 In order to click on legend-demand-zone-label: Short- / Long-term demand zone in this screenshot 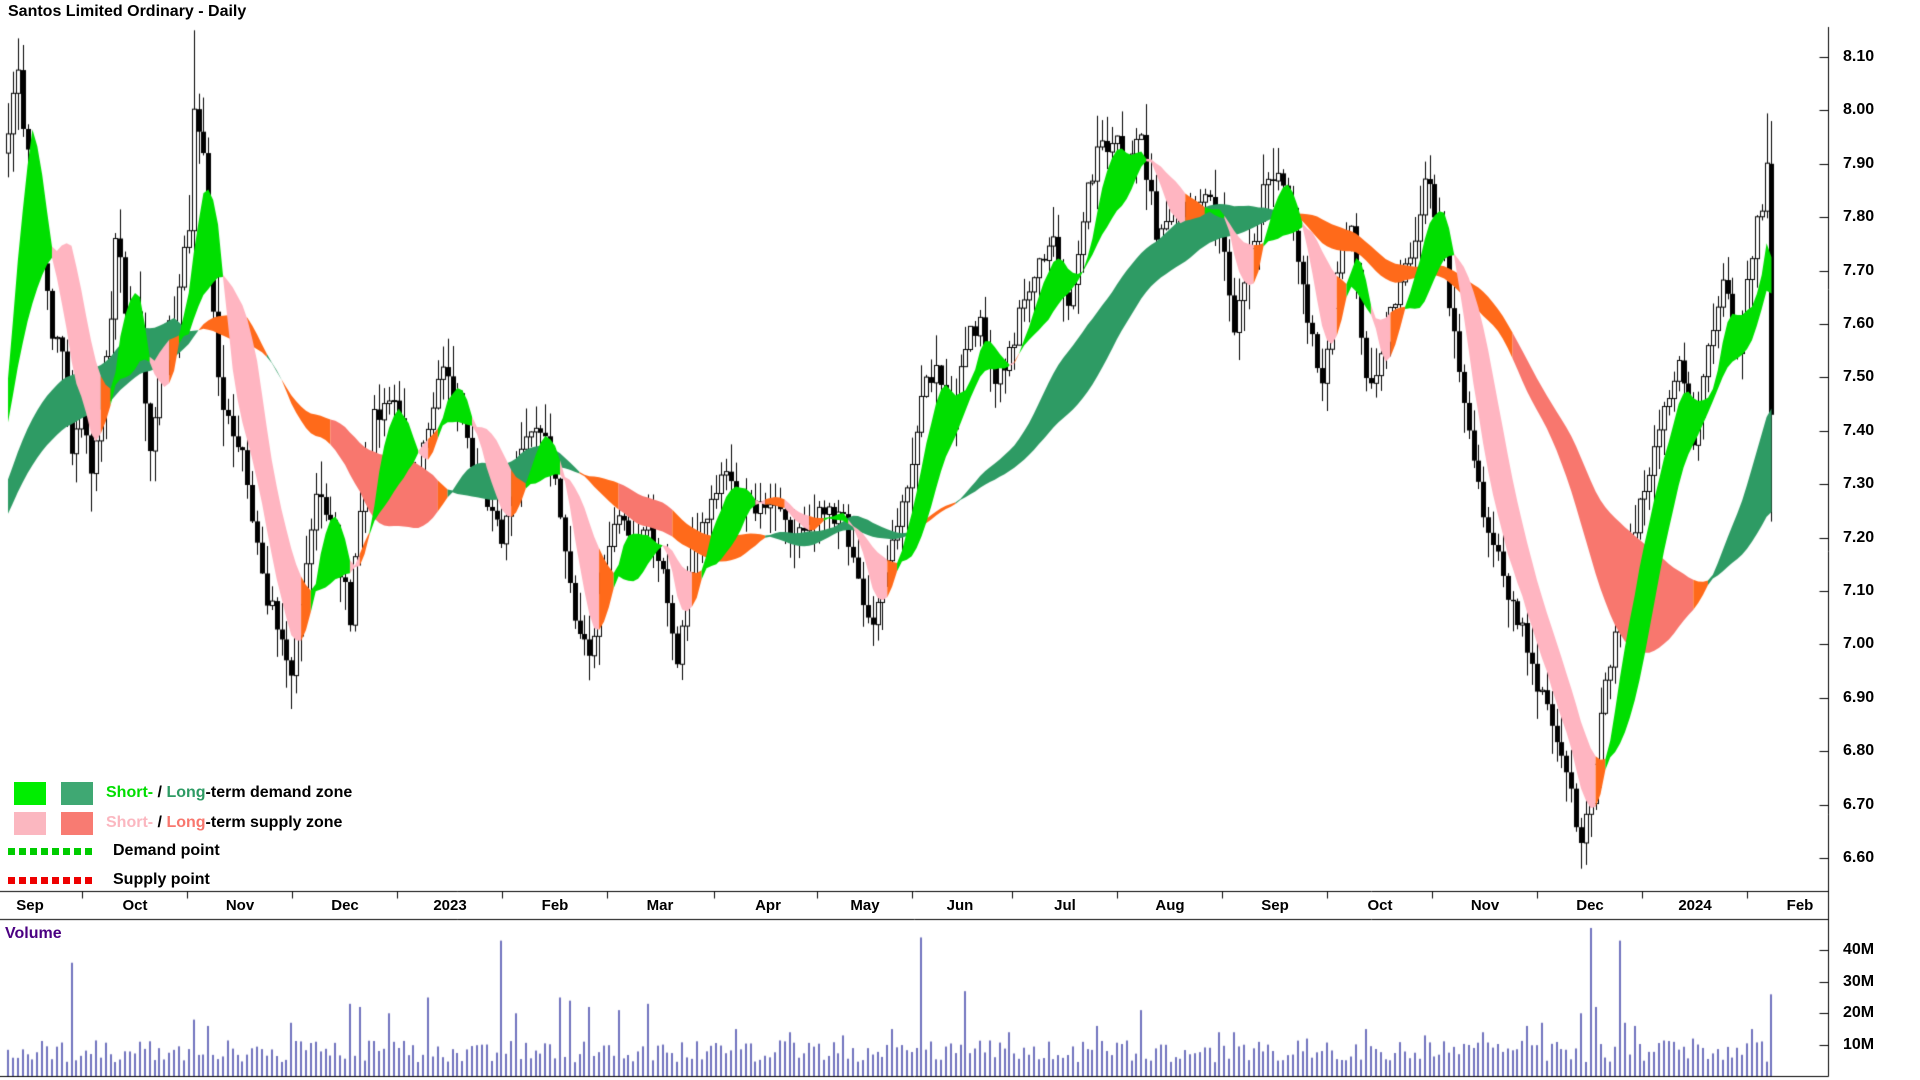, I will do `click(229, 793)`.